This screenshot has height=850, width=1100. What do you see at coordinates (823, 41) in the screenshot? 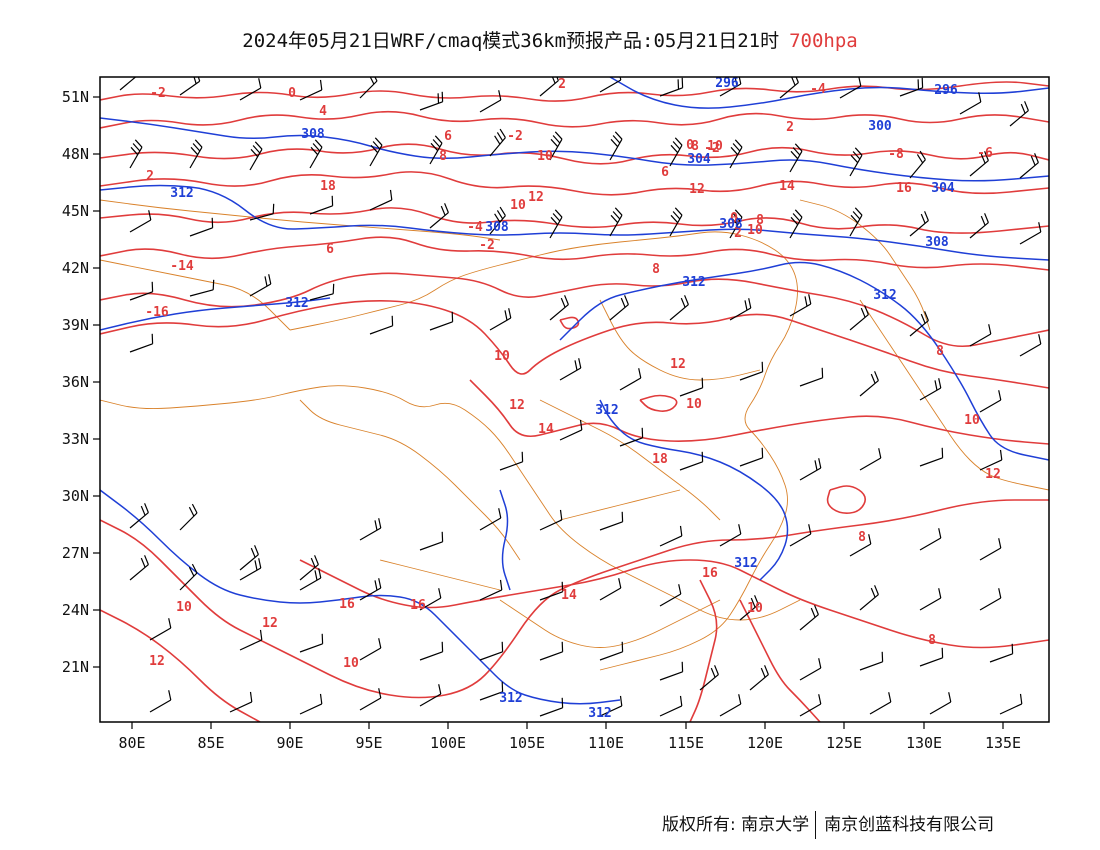
I see `pressure-level: 700hpa` at bounding box center [823, 41].